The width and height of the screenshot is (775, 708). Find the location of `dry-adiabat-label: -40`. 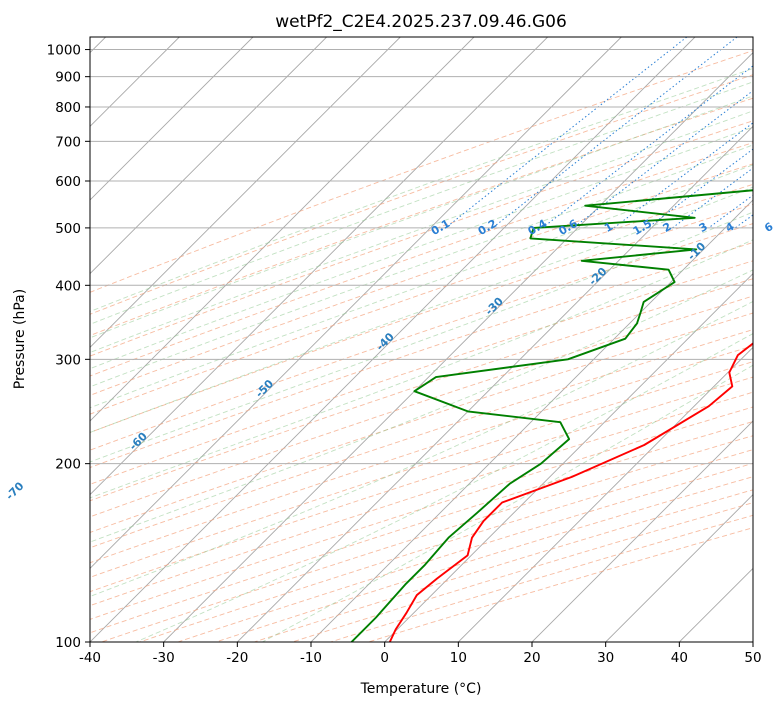

dry-adiabat-label: -40 is located at coordinates (385, 341).